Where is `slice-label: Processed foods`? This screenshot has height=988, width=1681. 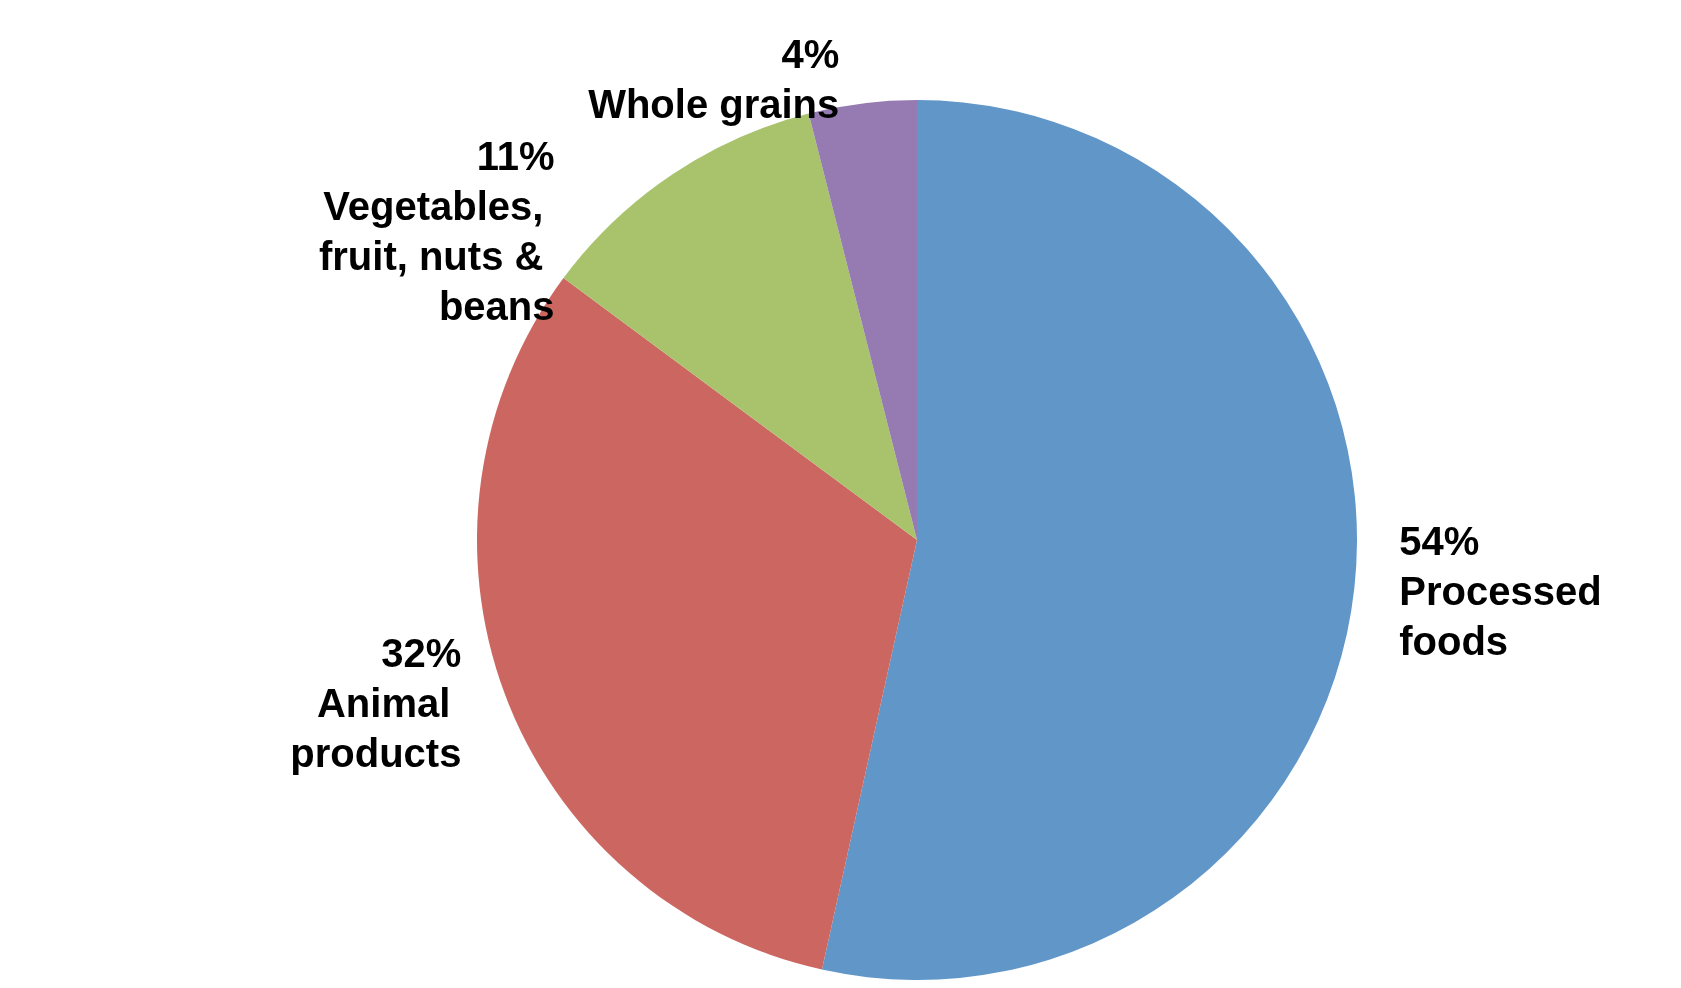
slice-label: Processed foods is located at coordinates (1506, 615).